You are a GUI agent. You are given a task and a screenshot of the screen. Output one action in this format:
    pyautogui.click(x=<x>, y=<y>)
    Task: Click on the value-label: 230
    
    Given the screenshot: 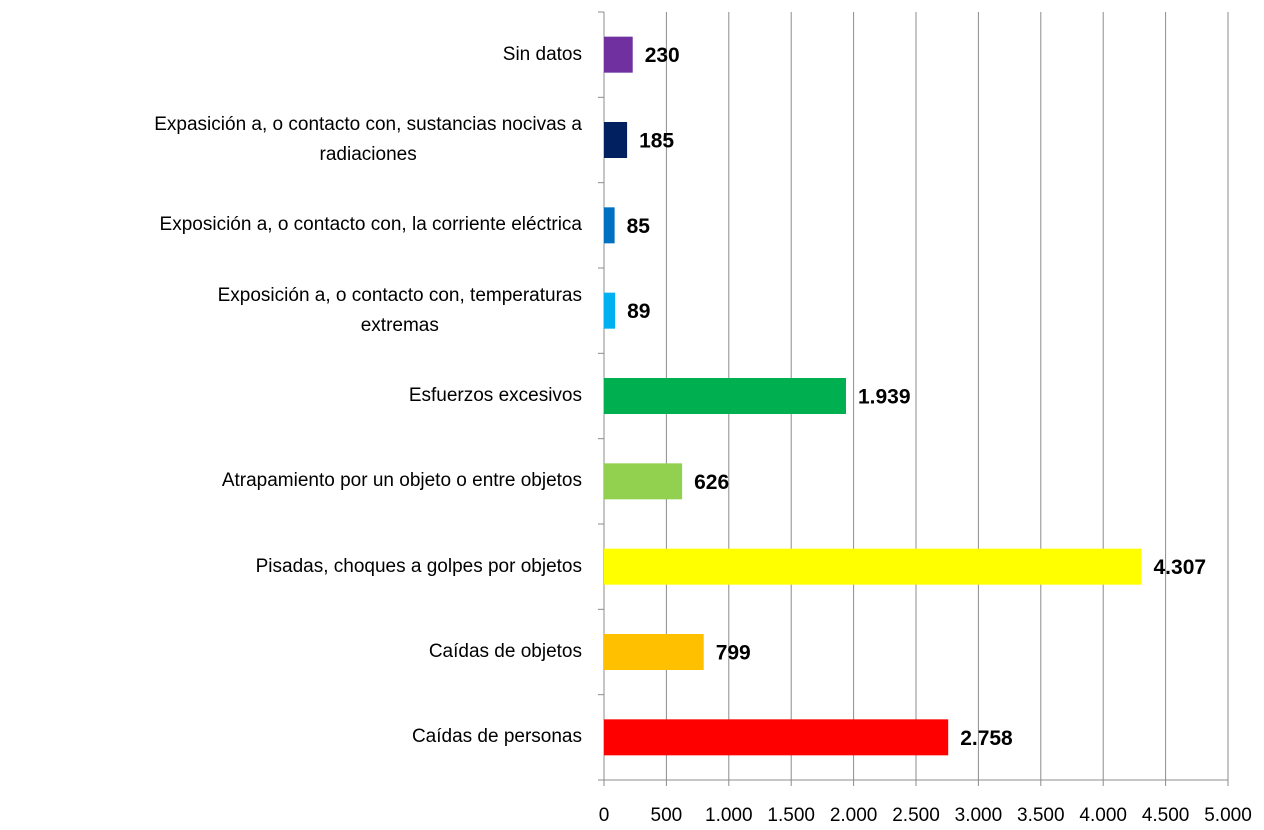 What is the action you would take?
    pyautogui.click(x=662, y=55)
    